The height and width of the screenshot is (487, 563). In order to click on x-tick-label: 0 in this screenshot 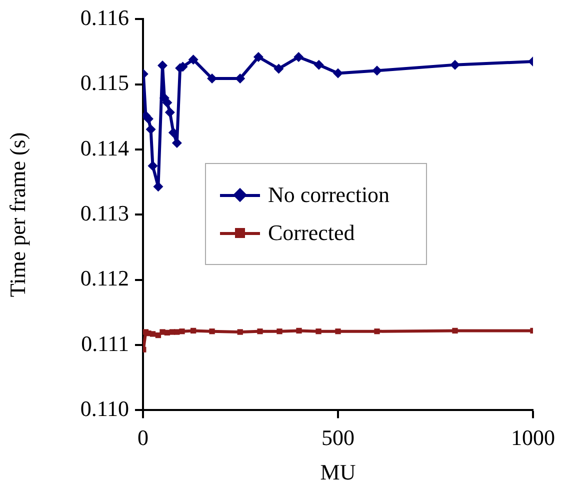, I will do `click(143, 437)`.